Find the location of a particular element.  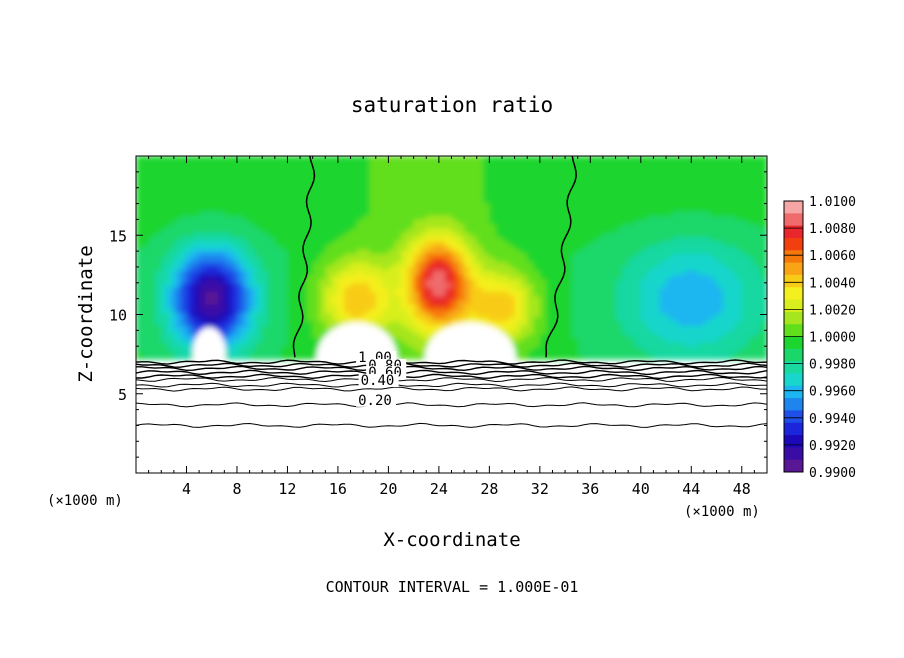

x-tick-label: 36 is located at coordinates (590, 489).